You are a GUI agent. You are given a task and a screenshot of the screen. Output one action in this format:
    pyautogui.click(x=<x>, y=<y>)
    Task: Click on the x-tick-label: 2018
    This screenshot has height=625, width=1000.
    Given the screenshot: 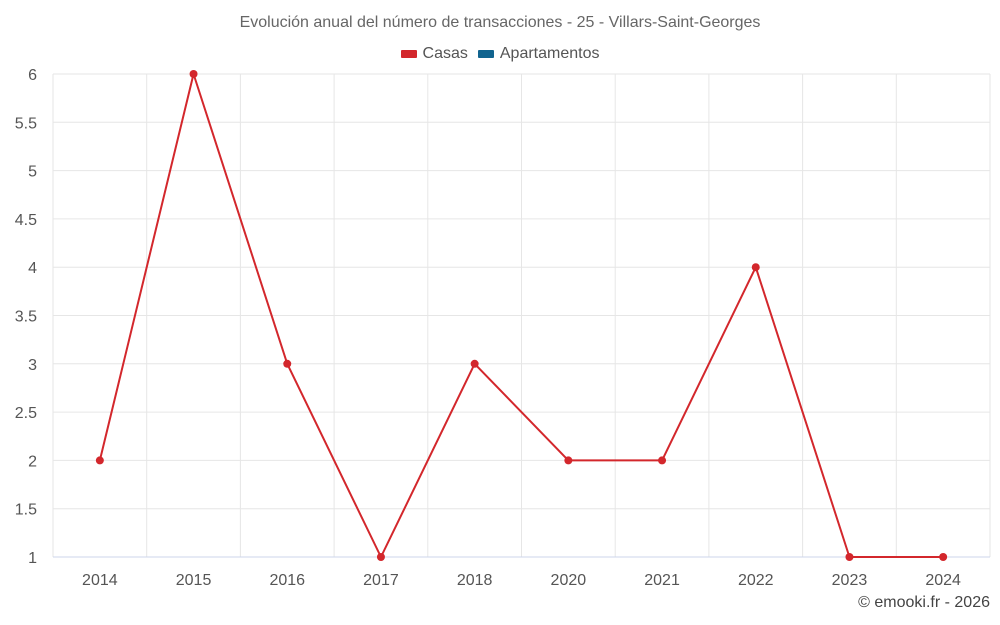 What is the action you would take?
    pyautogui.click(x=475, y=580)
    